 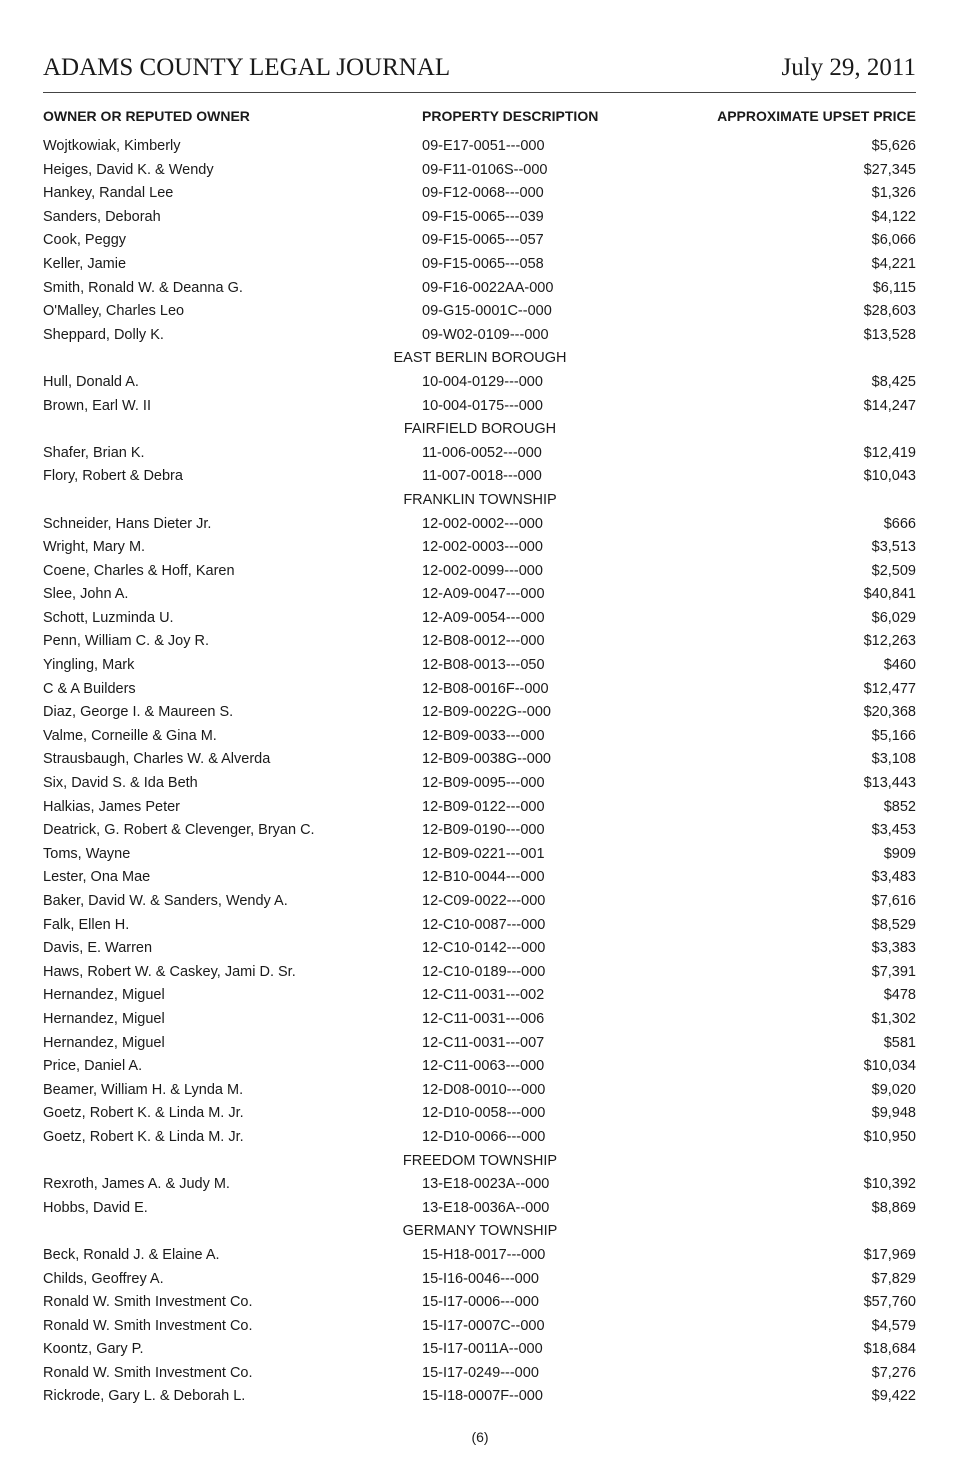 What do you see at coordinates (169, 971) in the screenshot?
I see `owner-name: Haws, Robert W. & Caskey, Jami D. Sr.` at bounding box center [169, 971].